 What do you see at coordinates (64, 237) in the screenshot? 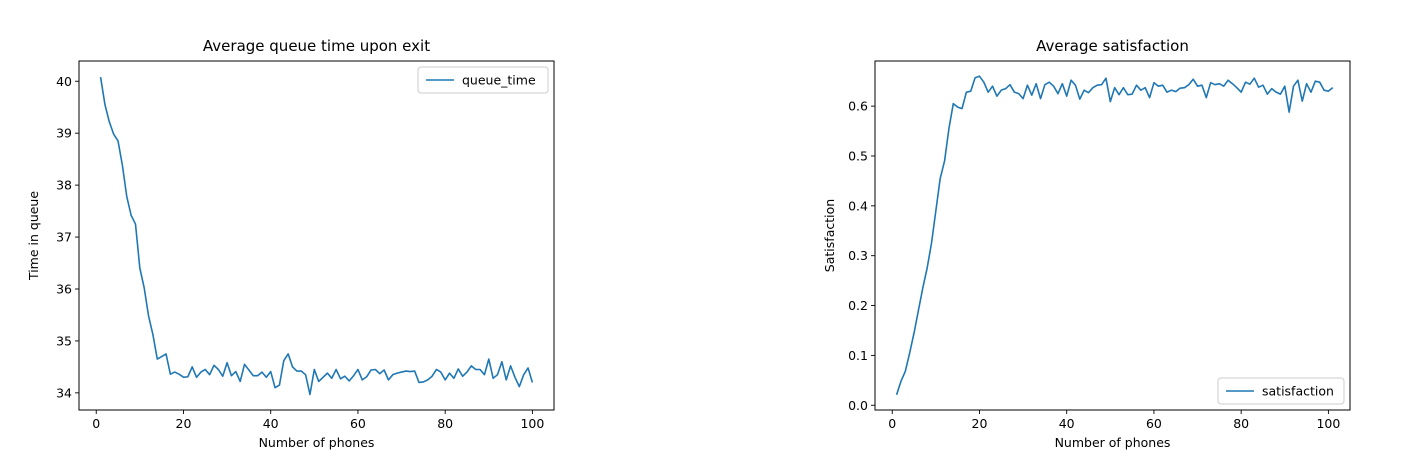
I see `y-tick-label: 37` at bounding box center [64, 237].